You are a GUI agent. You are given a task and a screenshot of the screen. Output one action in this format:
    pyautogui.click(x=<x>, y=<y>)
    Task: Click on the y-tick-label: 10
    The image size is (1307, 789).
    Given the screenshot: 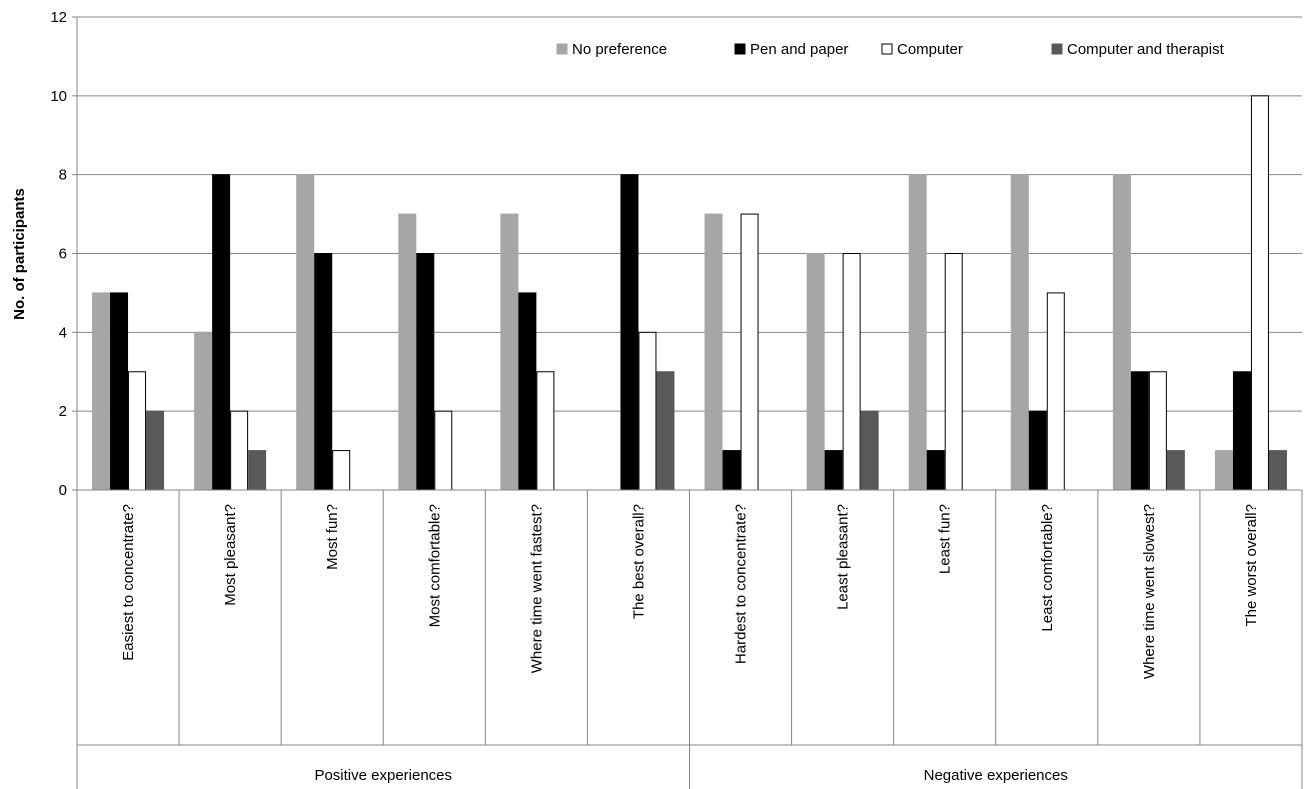 What is the action you would take?
    pyautogui.click(x=58, y=96)
    